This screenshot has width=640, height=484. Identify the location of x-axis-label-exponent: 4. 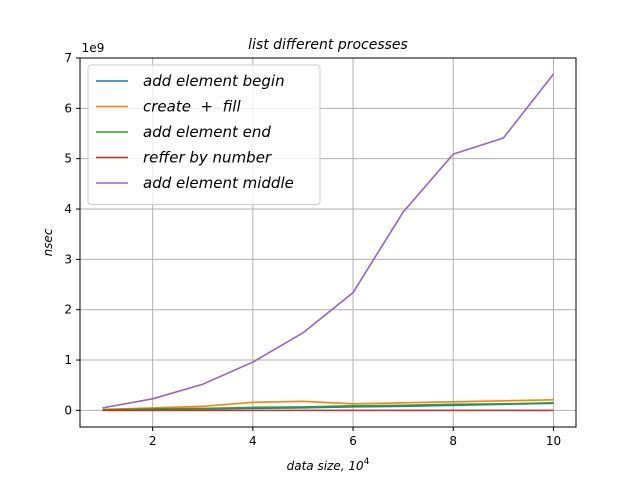
(367, 462).